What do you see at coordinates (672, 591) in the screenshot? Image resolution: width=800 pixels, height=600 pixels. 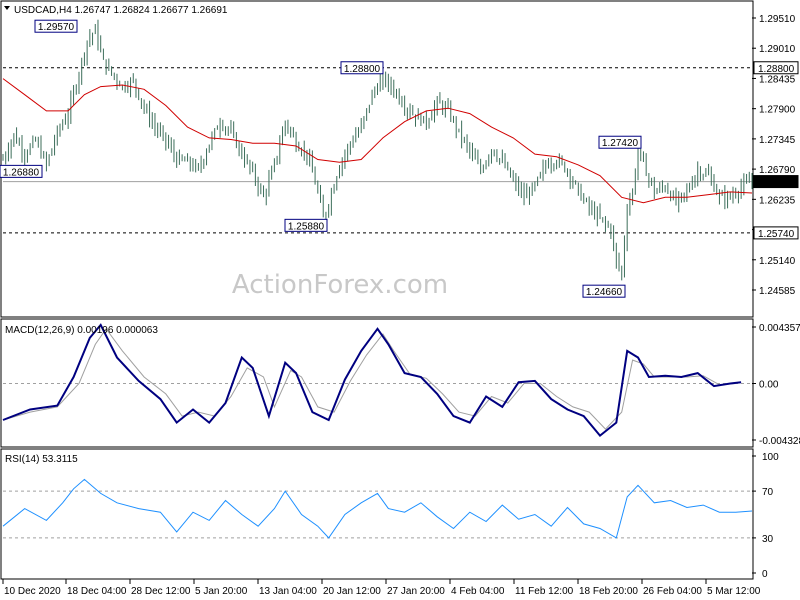 I see `x-tick-label: 26 Feb 04:00` at bounding box center [672, 591].